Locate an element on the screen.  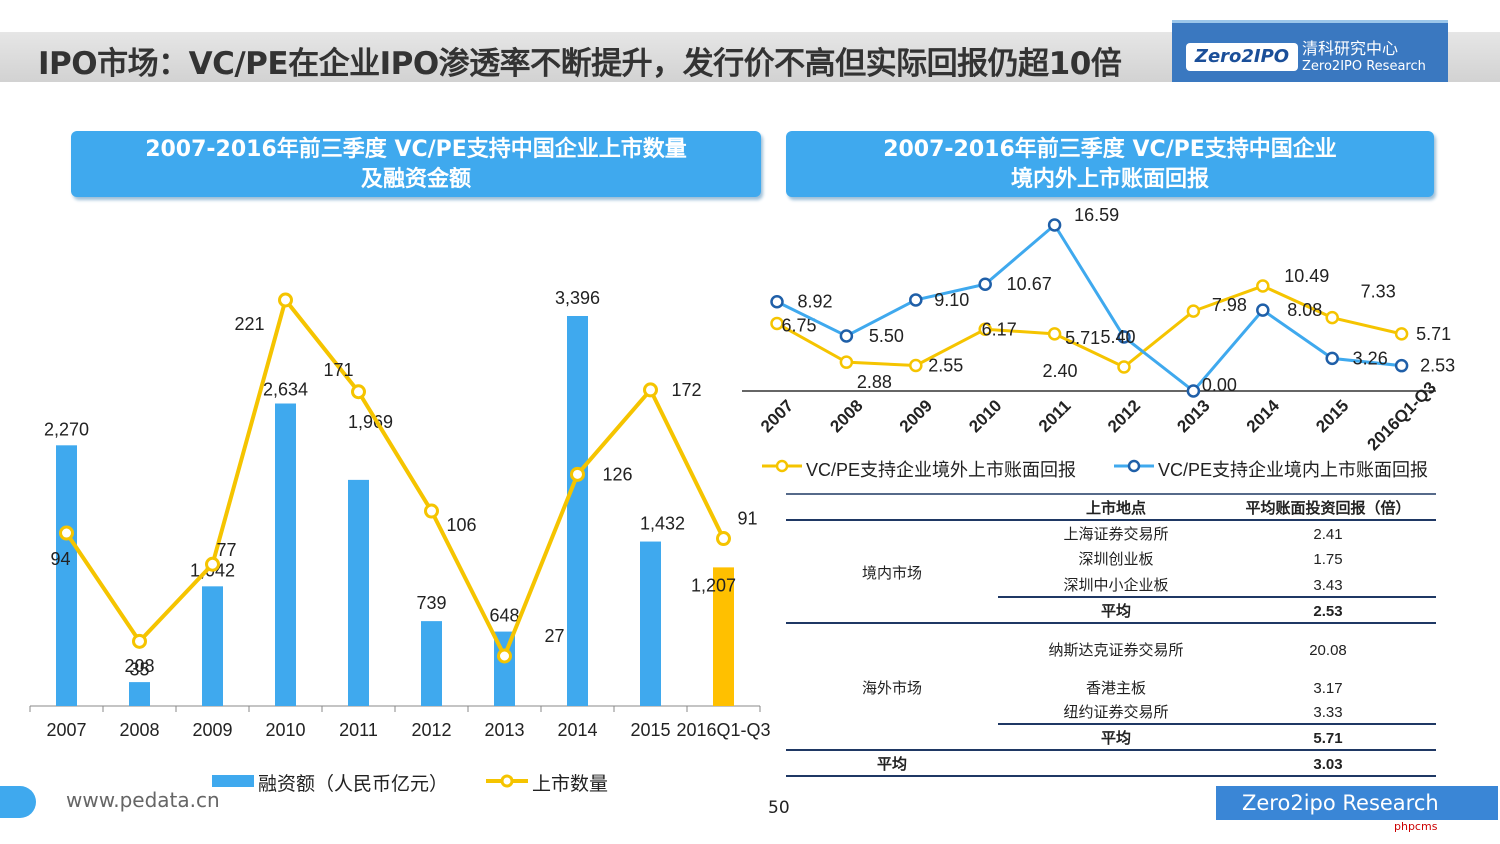
table-cell-return: 3.17 is located at coordinates (1327, 688).